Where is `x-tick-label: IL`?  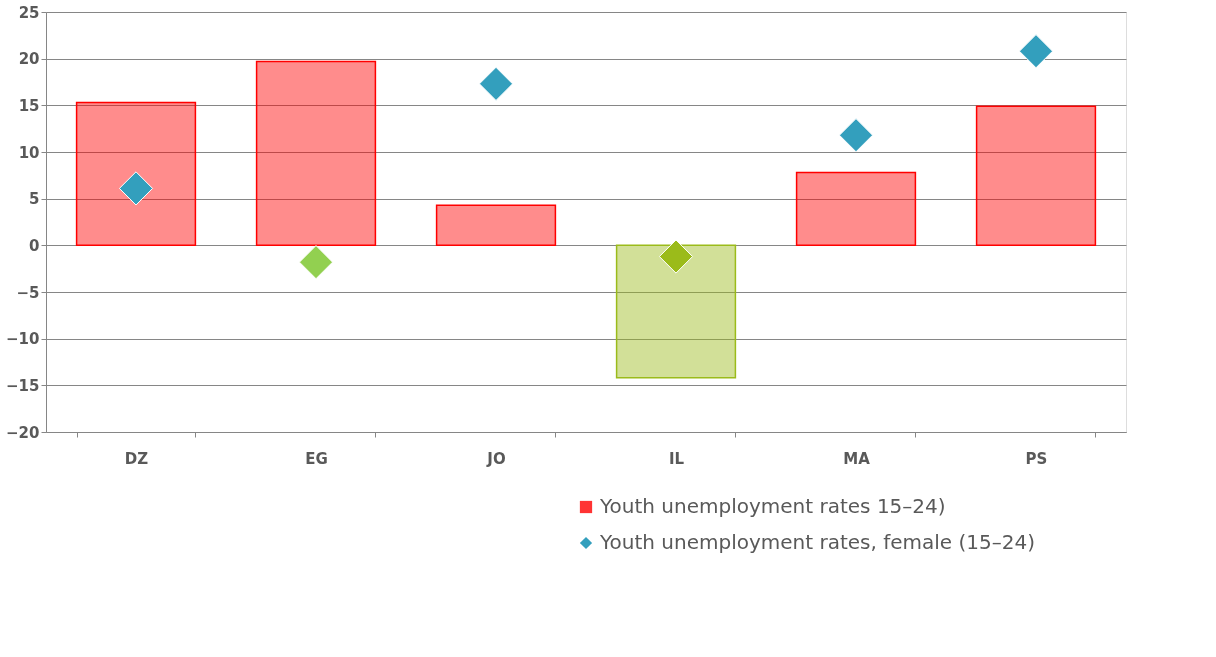
x-tick-label: IL is located at coordinates (676, 458).